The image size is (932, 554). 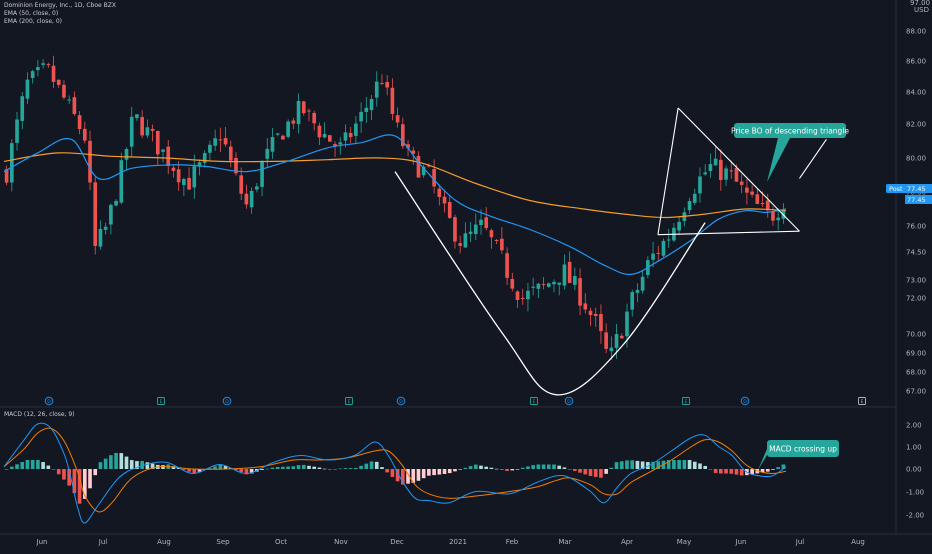 What do you see at coordinates (790, 130) in the screenshot?
I see `price-annotation-box` at bounding box center [790, 130].